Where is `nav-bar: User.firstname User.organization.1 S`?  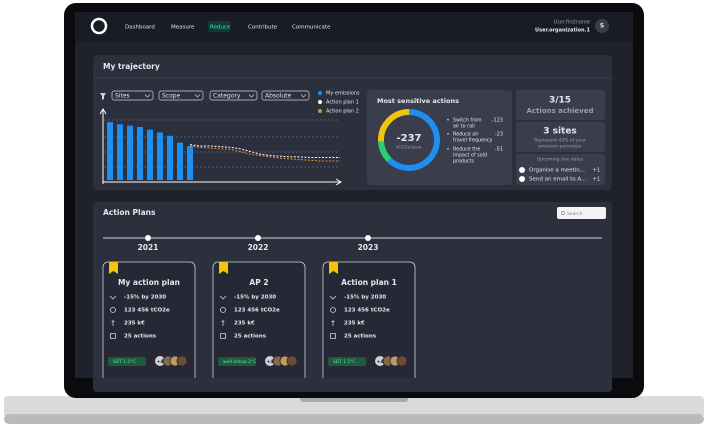 nav-bar: User.firstname User.organization.1 S is located at coordinates (354, 27).